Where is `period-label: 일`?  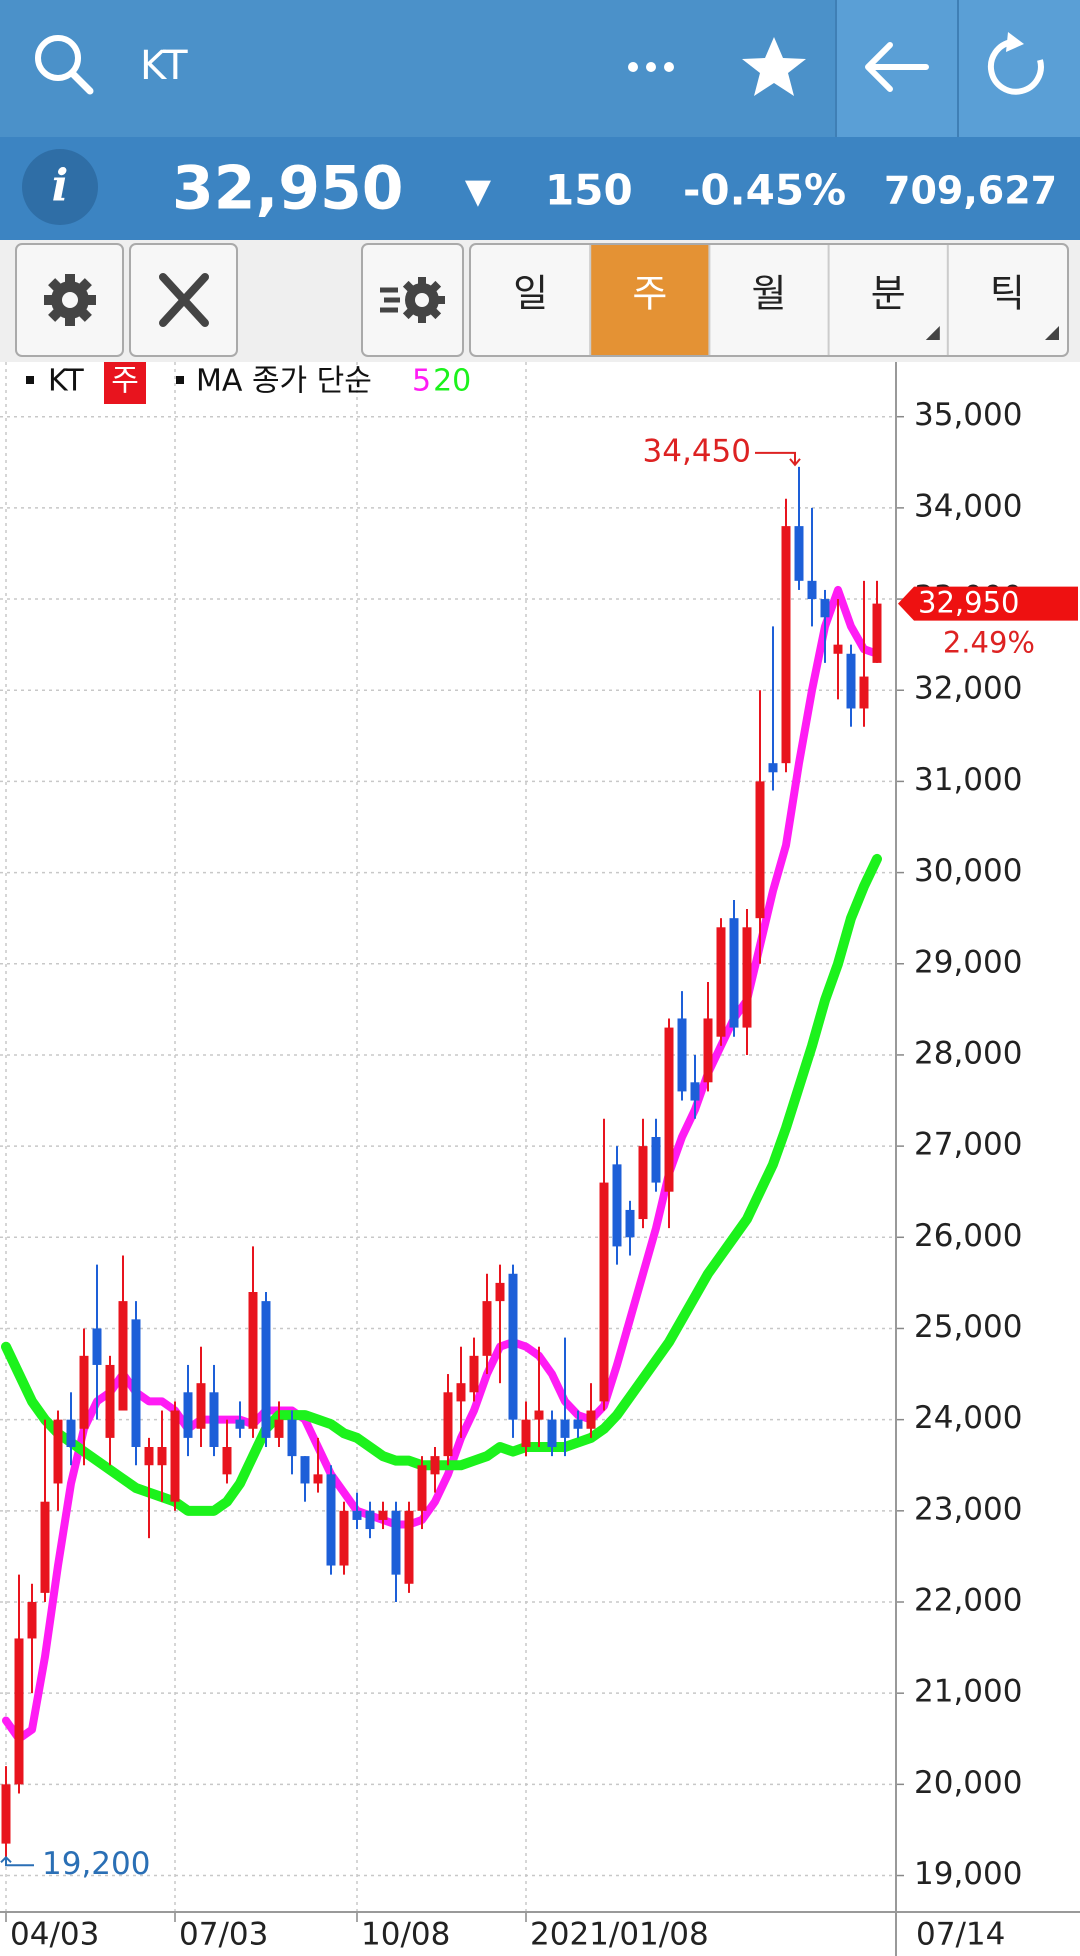 period-label: 일 is located at coordinates (530, 294).